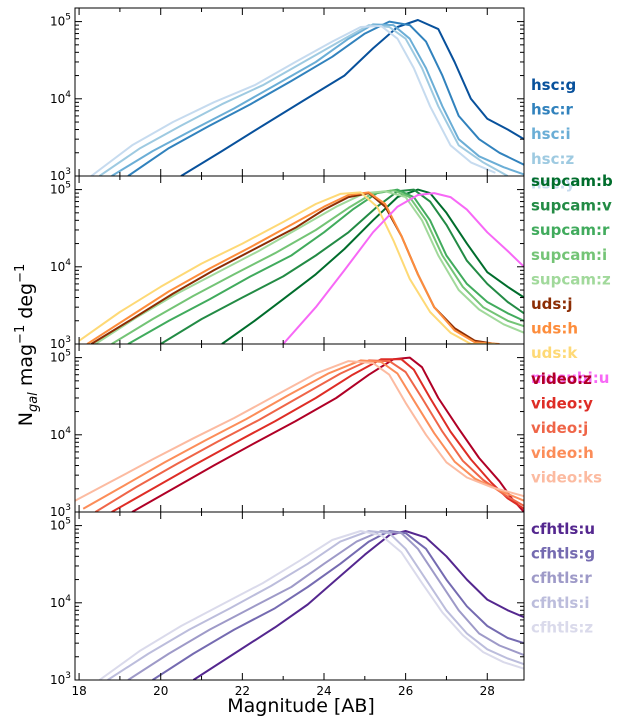  Describe the element at coordinates (562, 453) in the screenshot. I see `legend-entry-video-h: video:h` at that location.